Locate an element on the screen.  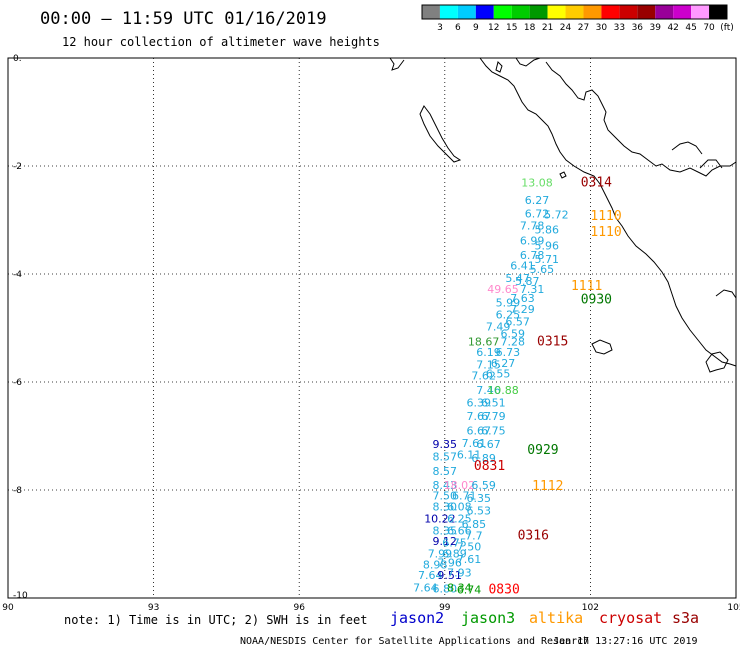
footer-timestamp: Jan 17 13:27:16 UTC 2019 is located at coordinates (625, 641).